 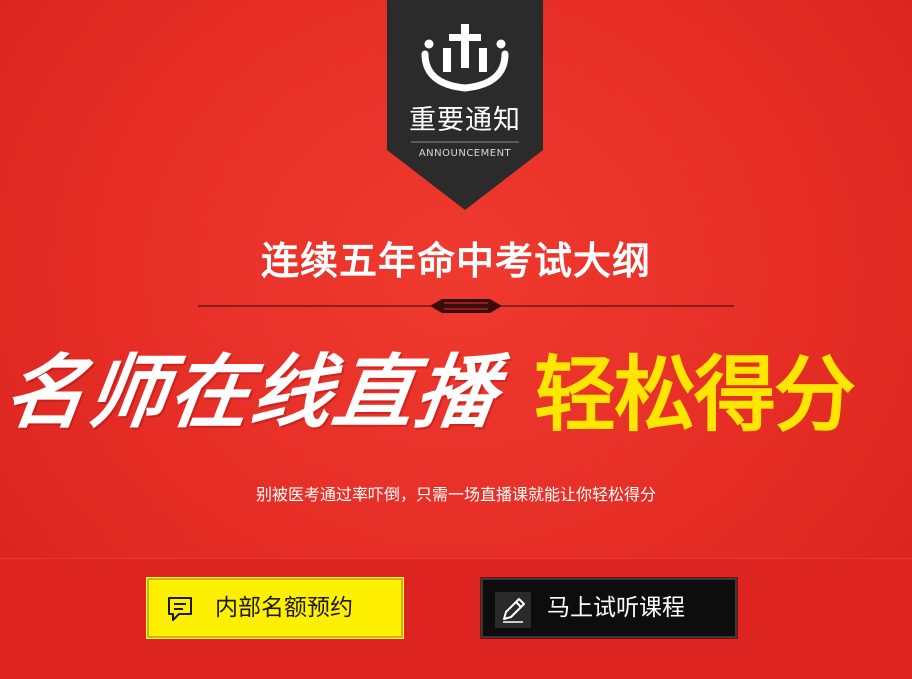 I want to click on pencil-icon-box, so click(x=513, y=610).